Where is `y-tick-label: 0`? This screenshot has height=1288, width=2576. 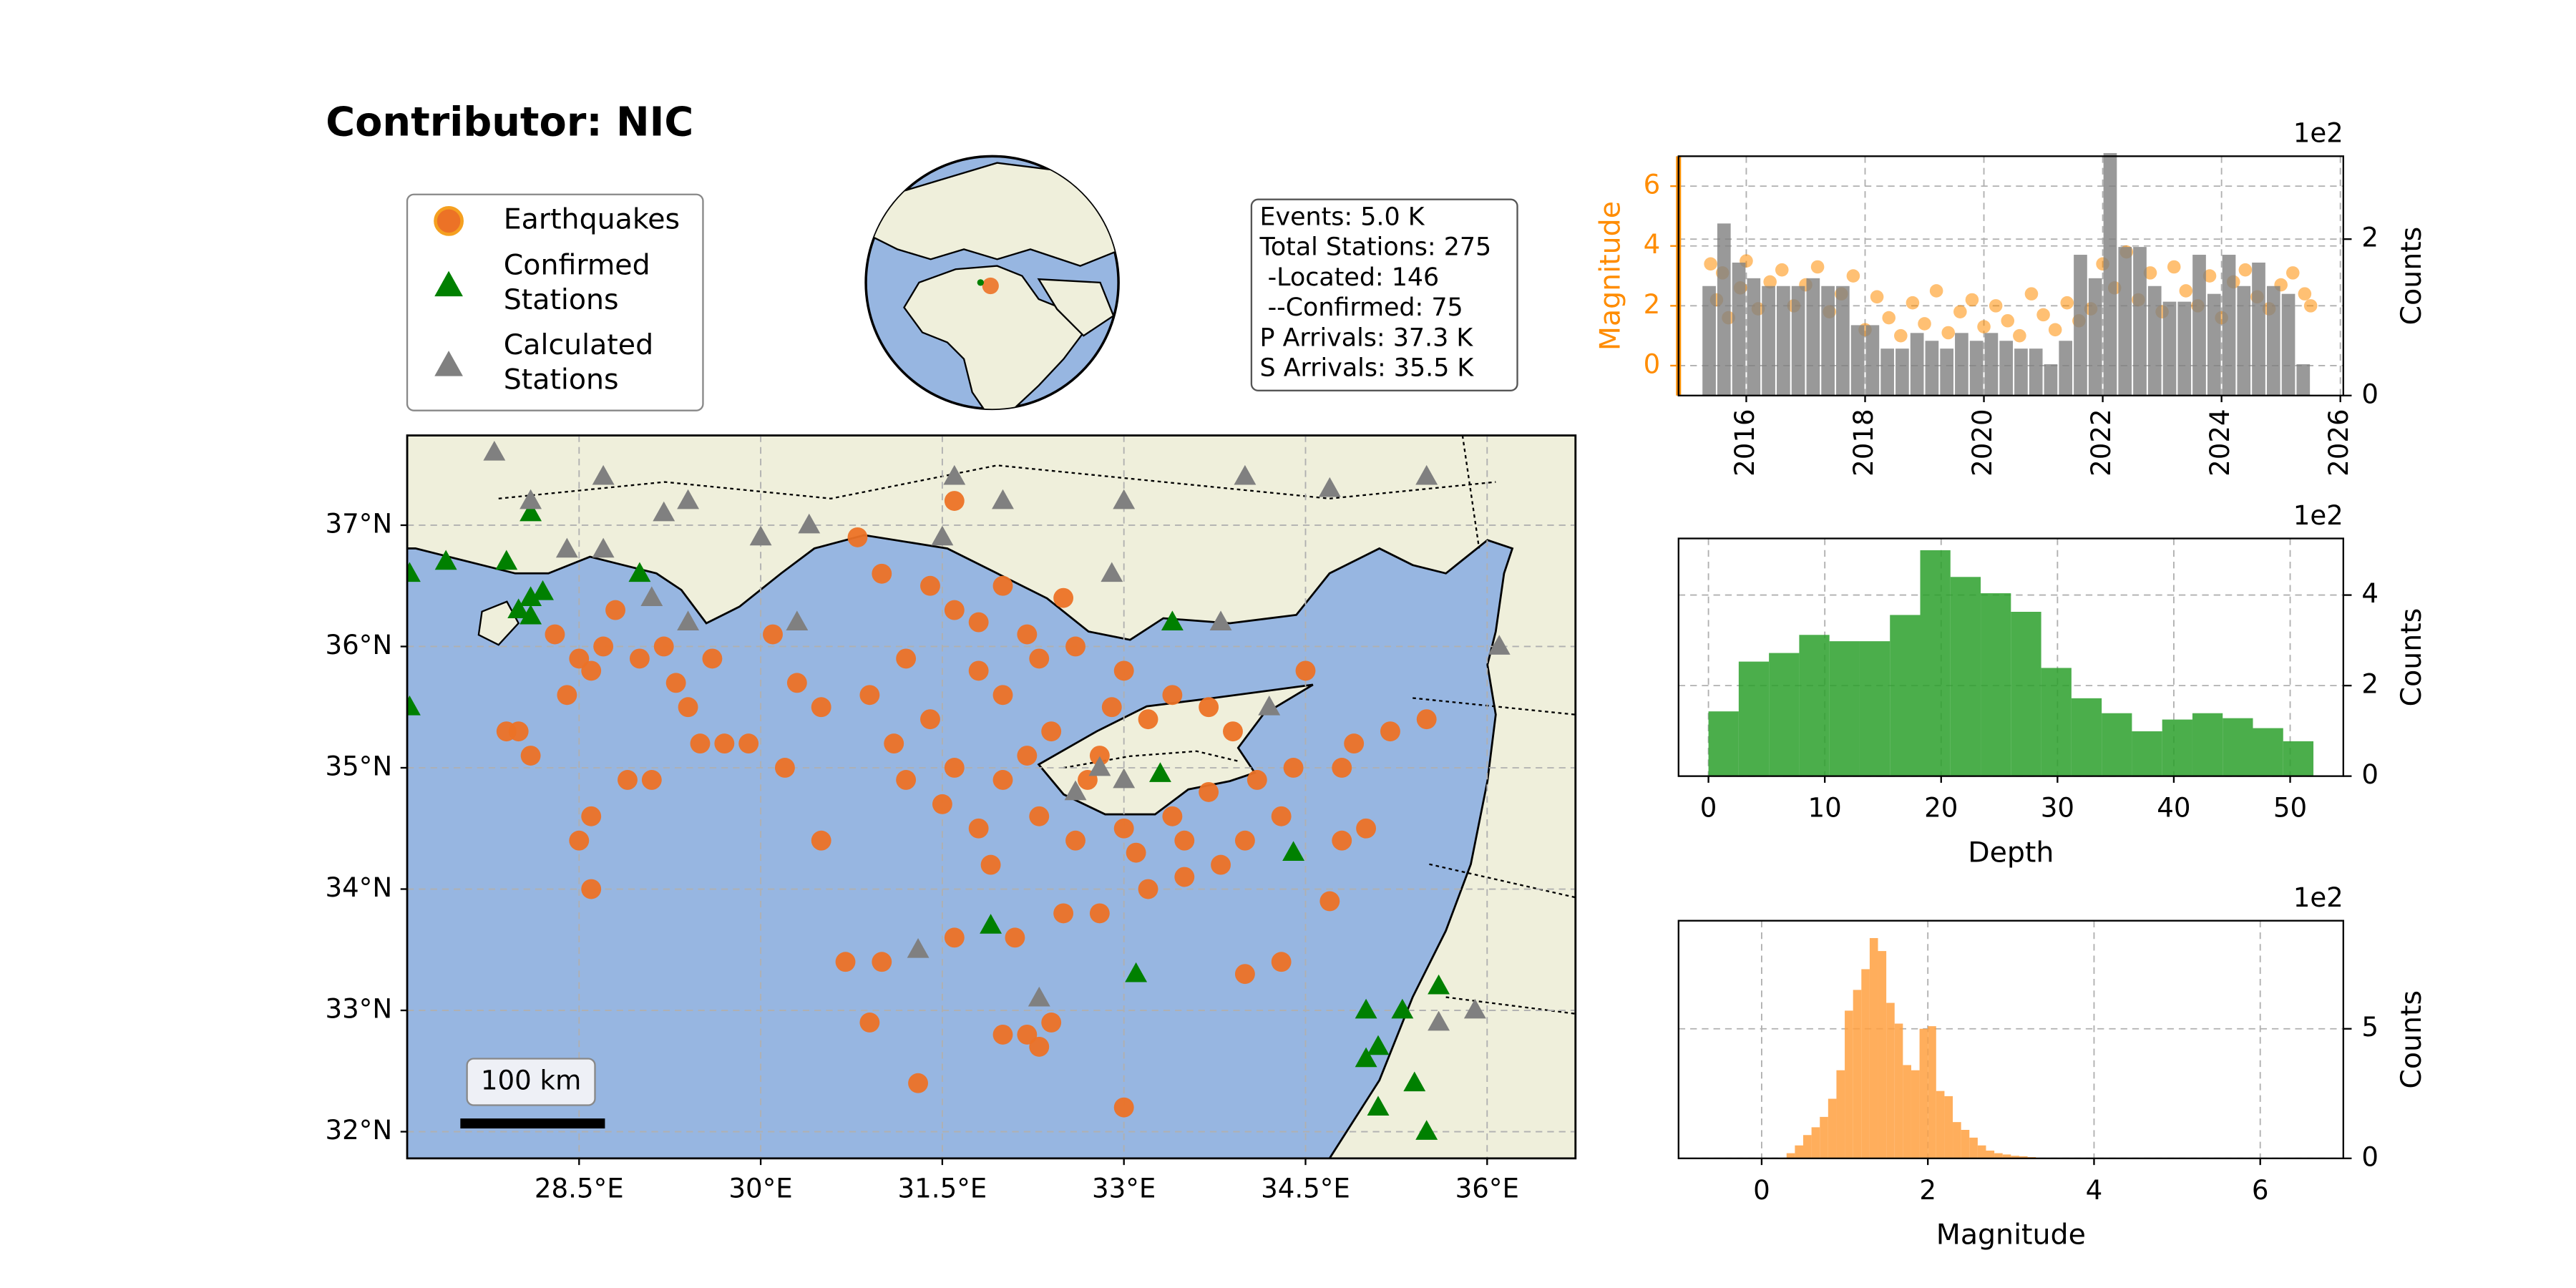
y-tick-label: 0 is located at coordinates (2370, 774).